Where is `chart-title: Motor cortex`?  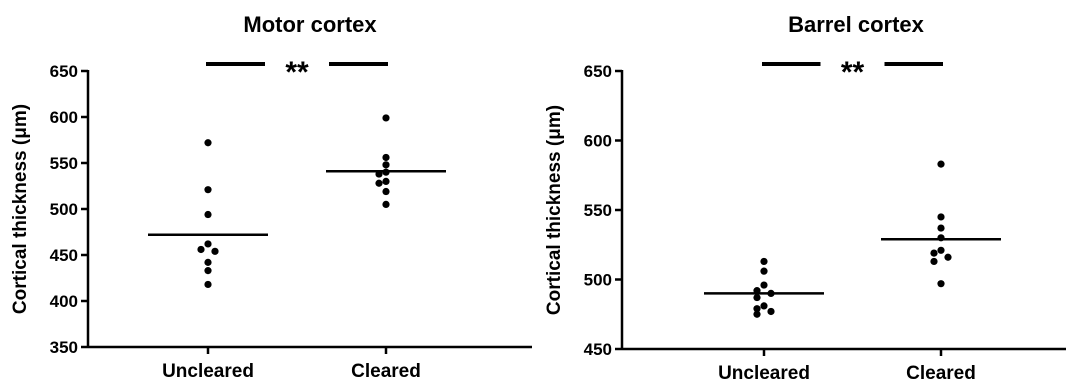
chart-title: Motor cortex is located at coordinates (310, 24).